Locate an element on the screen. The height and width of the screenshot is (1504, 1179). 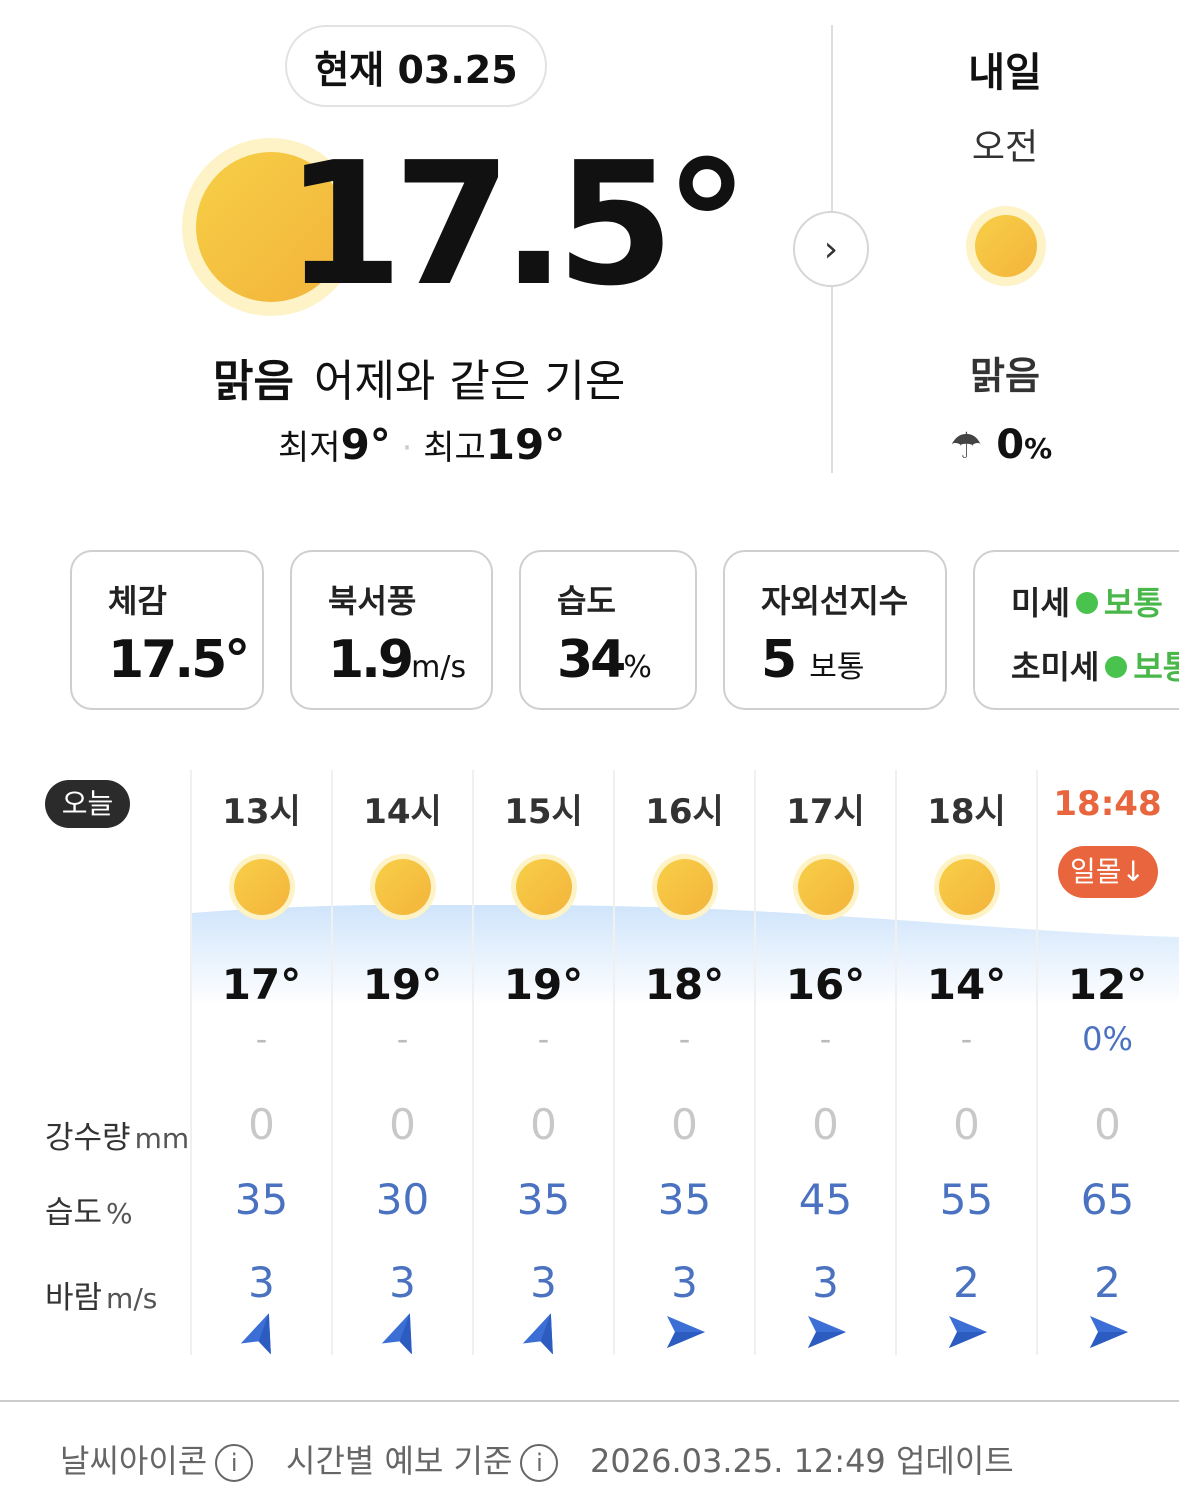
compare-text: 어제와 같은 기온 is located at coordinates (469, 381).